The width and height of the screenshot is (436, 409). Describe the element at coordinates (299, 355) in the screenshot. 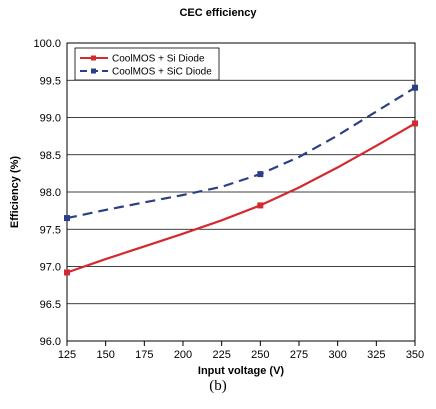

I see `x-tick-label: 275` at that location.